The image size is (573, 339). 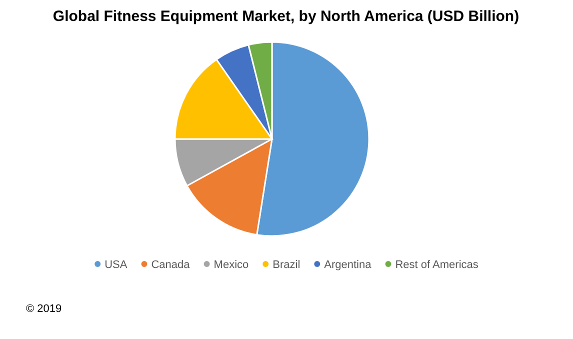 I want to click on legend-label: Canada, so click(x=171, y=265).